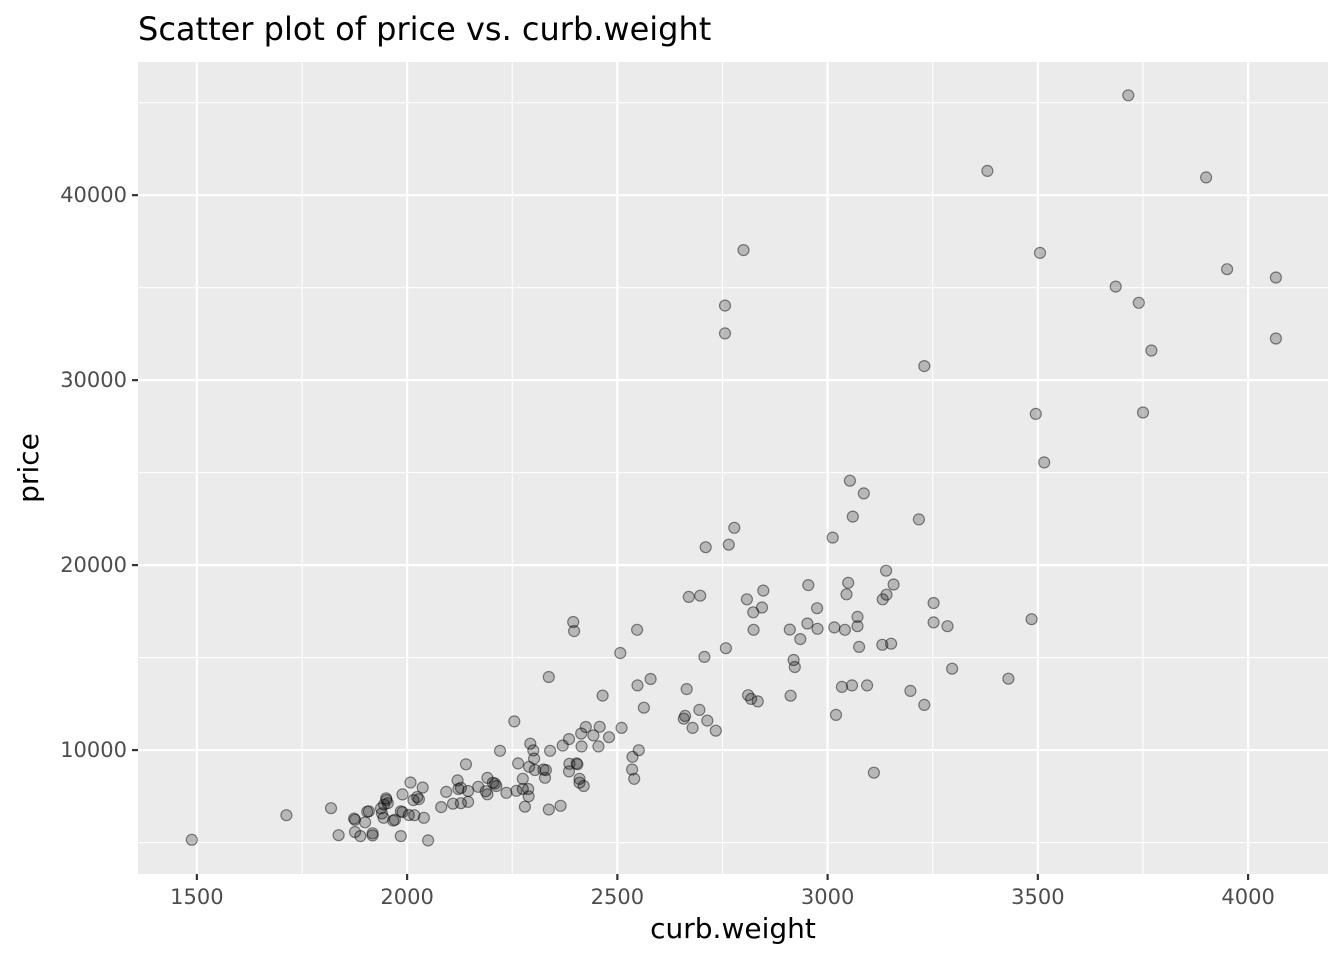 The height and width of the screenshot is (960, 1344). Describe the element at coordinates (1247, 897) in the screenshot. I see `x-tick-label: 4000` at that location.